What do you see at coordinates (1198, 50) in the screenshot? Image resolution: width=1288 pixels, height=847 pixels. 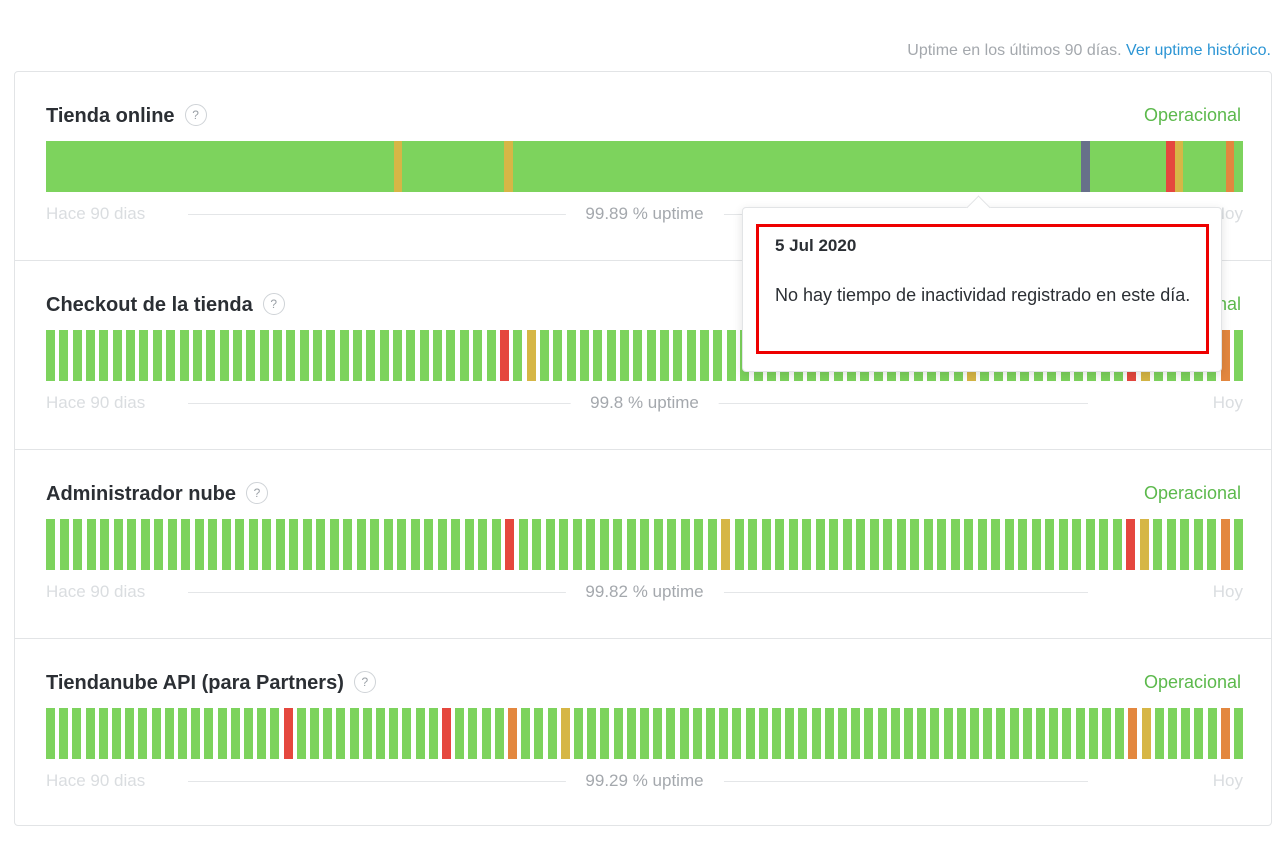 I see `historical-uptime-link: Ver uptime histórico.` at bounding box center [1198, 50].